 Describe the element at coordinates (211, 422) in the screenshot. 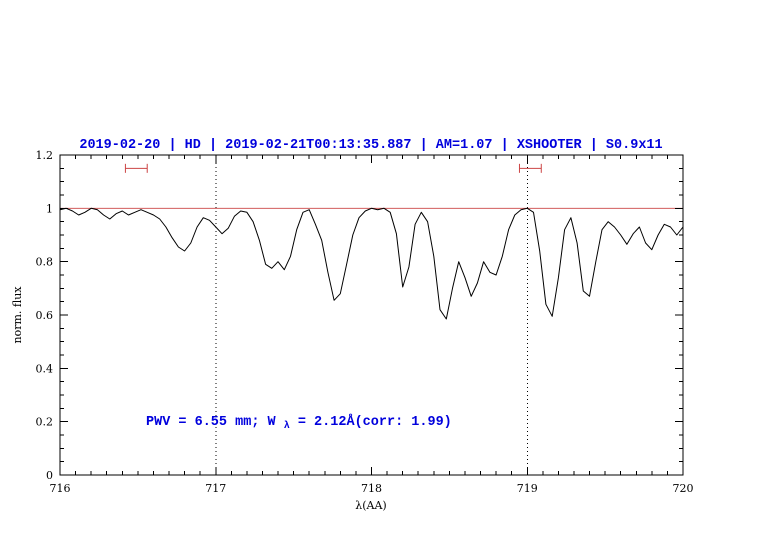

I see `annotation-prefix: PWV = 6.55 mm; W` at that location.